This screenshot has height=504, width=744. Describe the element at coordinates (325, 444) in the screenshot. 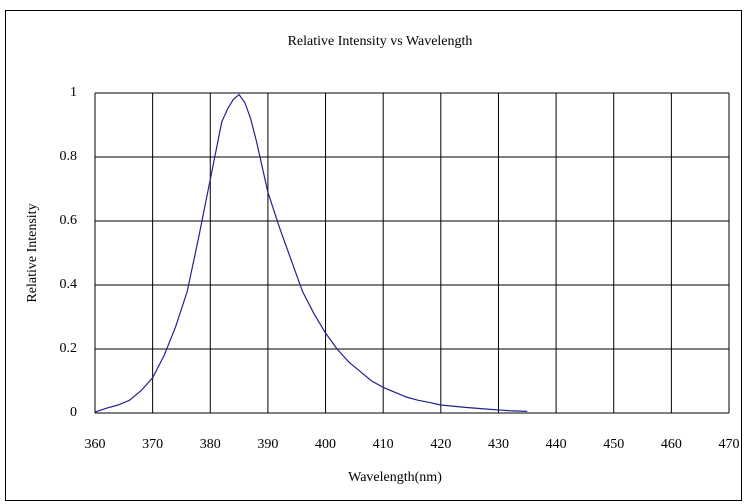

I see `x-tick-label: 400` at that location.